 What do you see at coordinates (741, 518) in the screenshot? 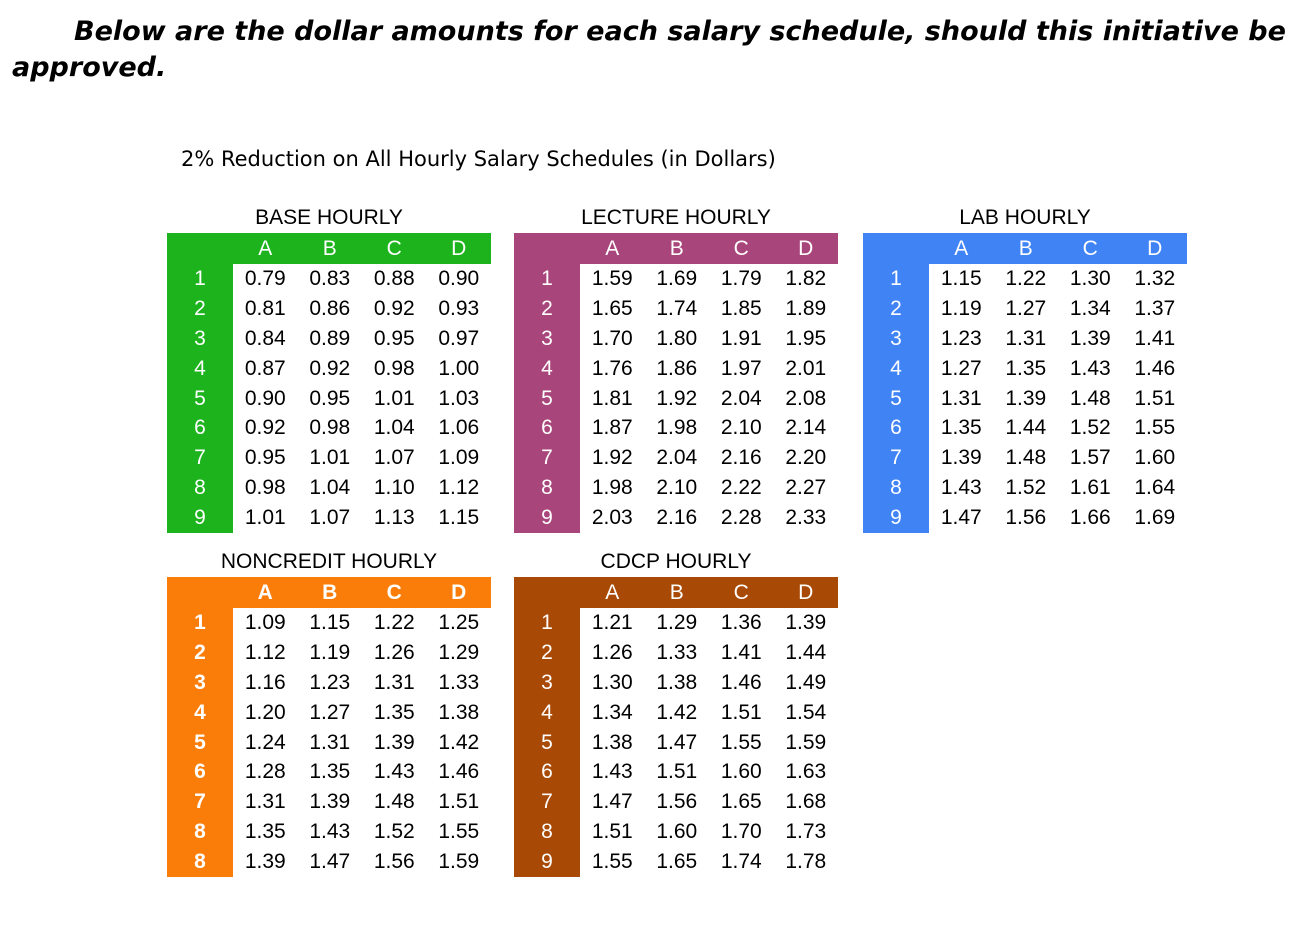
I see `rate-cell: 2.28` at bounding box center [741, 518].